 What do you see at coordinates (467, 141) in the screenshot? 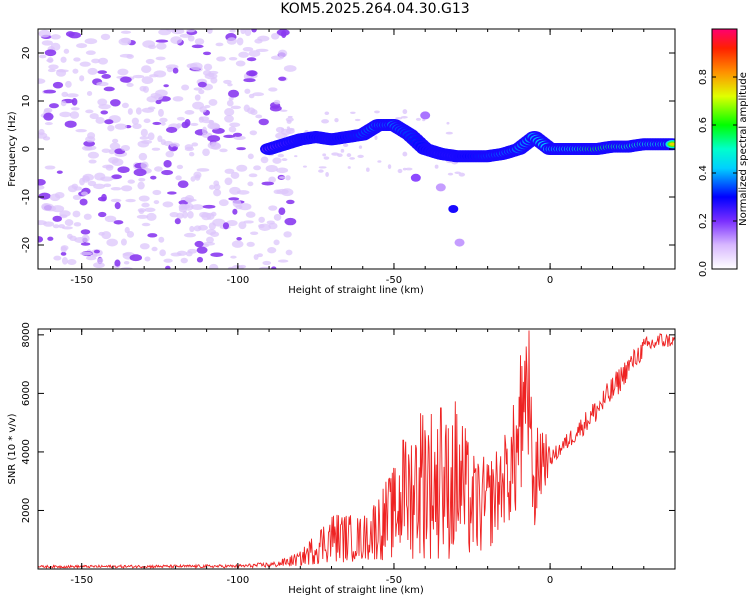
I see `spectrogram-ridge-layer` at bounding box center [467, 141].